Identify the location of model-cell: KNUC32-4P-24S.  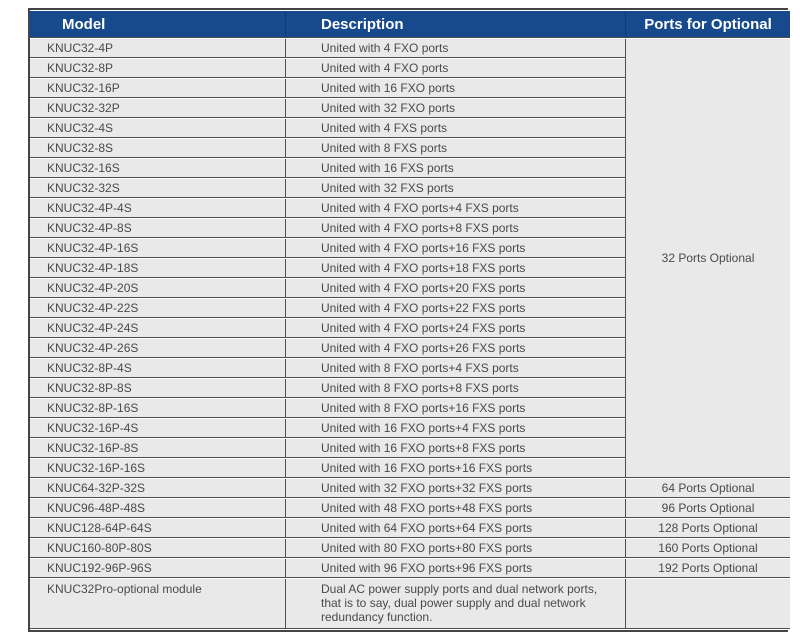
(157, 328).